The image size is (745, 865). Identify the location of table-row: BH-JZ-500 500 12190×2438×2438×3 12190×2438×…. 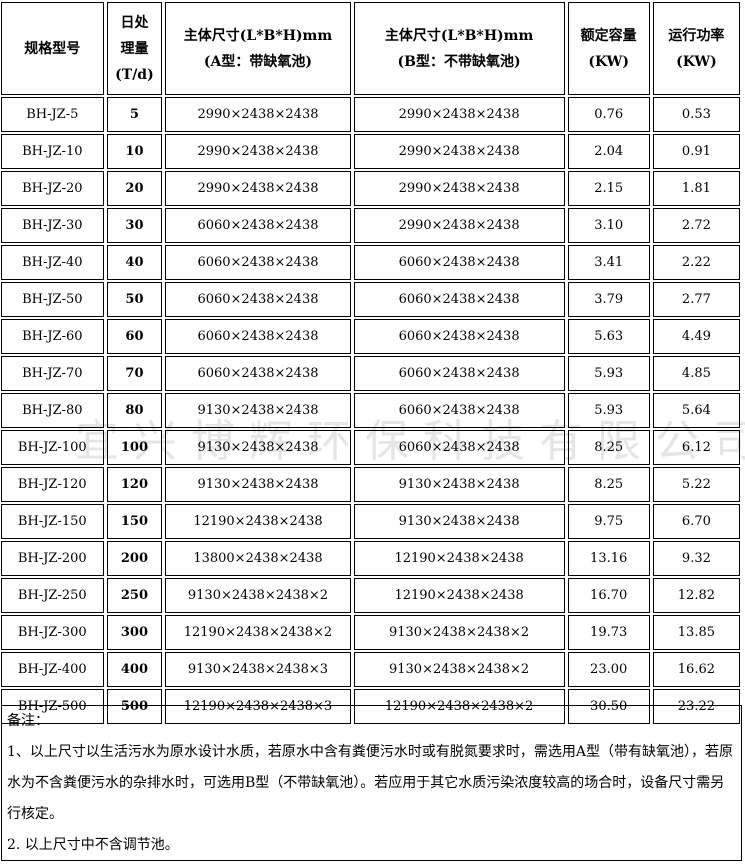
(370, 706).